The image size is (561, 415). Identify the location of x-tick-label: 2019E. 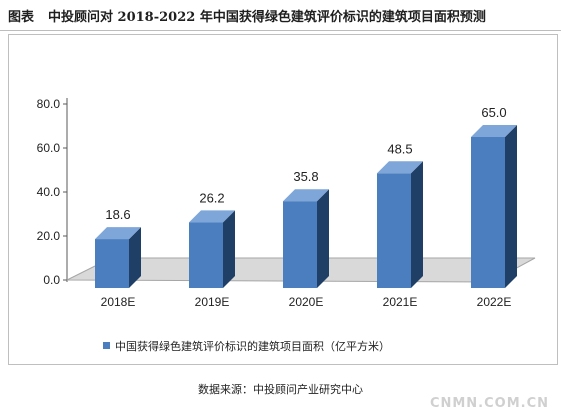
(212, 302).